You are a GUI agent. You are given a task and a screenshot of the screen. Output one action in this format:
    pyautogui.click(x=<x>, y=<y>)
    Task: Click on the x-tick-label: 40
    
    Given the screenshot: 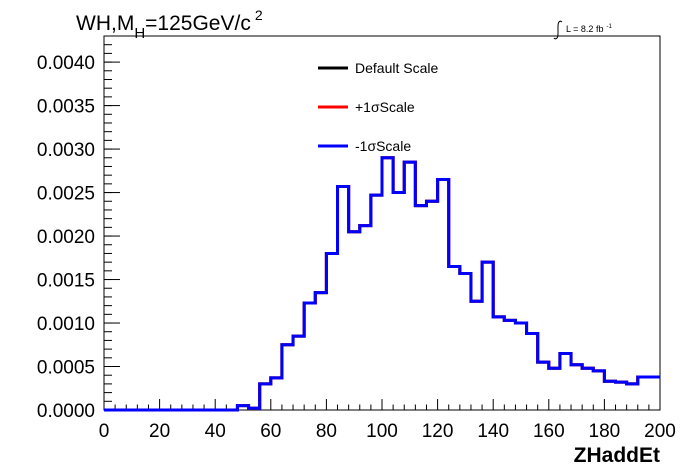 What is the action you would take?
    pyautogui.click(x=215, y=431)
    